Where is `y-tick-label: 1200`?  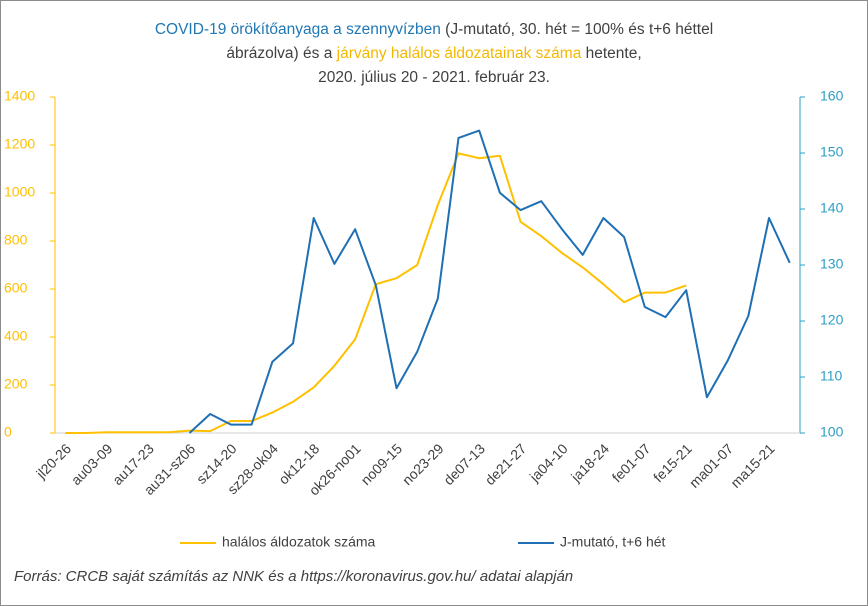 y-tick-label: 1200 is located at coordinates (19, 144).